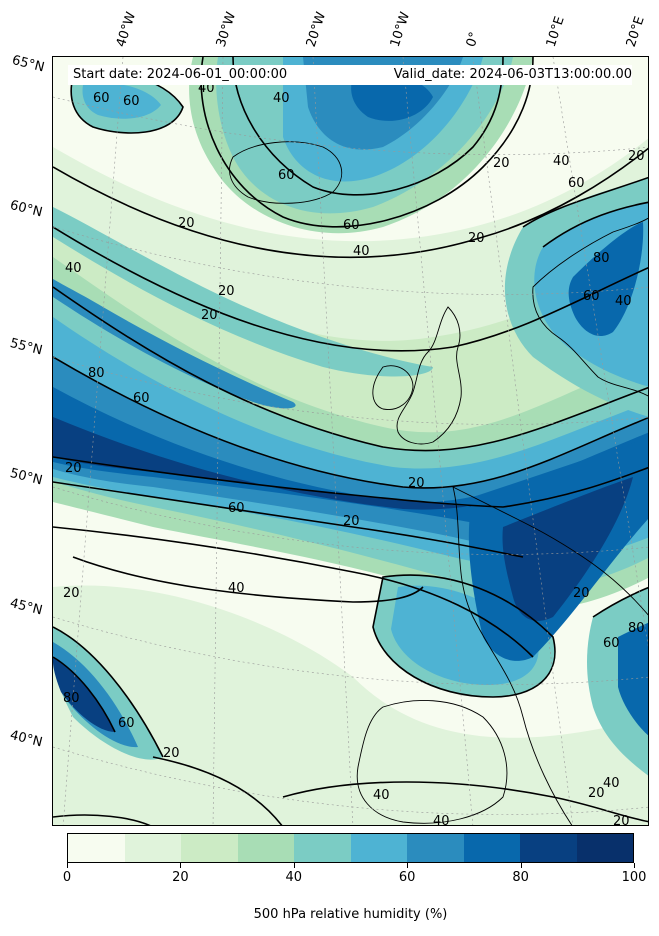 The image size is (659, 936). What do you see at coordinates (520, 877) in the screenshot?
I see `colorbar-tick-label: 80` at bounding box center [520, 877].